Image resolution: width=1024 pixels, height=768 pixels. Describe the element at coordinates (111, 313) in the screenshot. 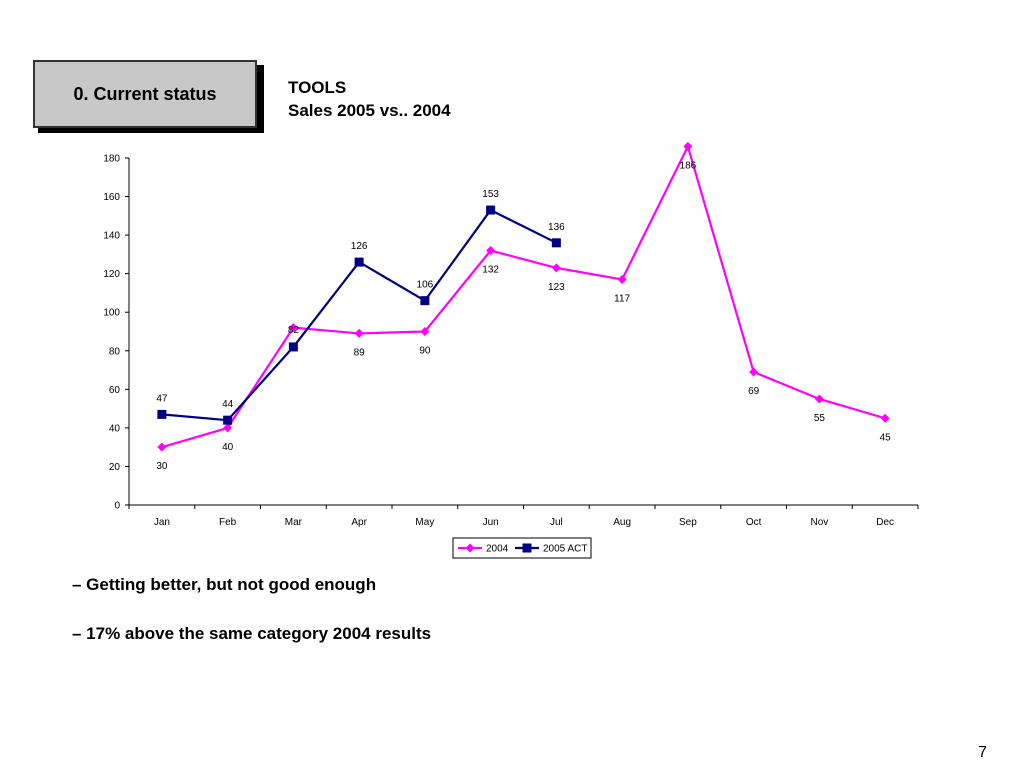

I see `y-tick-label: 100` at that location.